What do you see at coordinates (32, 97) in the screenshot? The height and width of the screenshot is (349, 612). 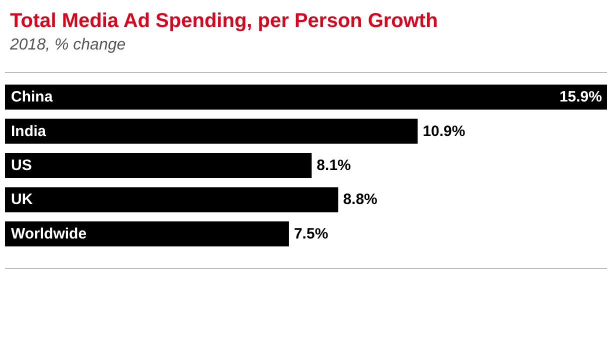 I see `y-tick-label: China` at bounding box center [32, 97].